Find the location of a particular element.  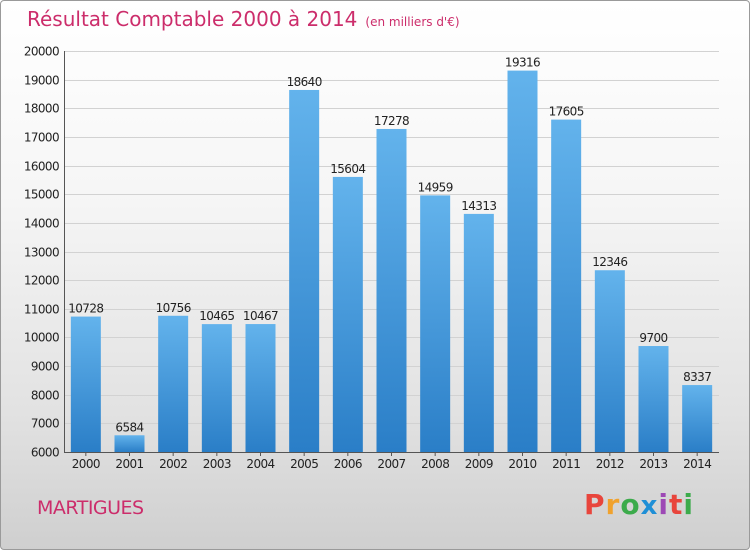

x-tick-label: 2001 is located at coordinates (129, 464).